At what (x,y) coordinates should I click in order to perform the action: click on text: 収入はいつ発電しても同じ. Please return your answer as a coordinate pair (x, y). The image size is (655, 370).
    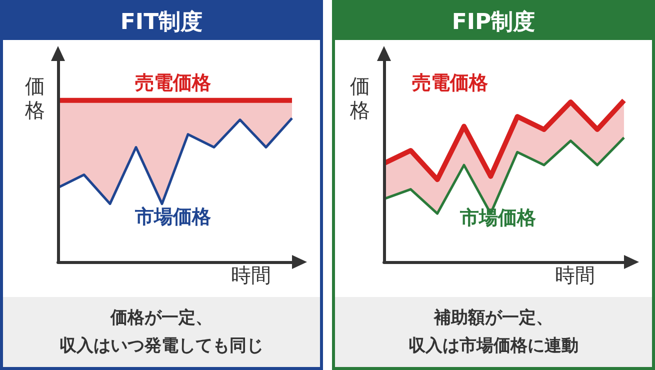
    Looking at the image, I should click on (162, 346).